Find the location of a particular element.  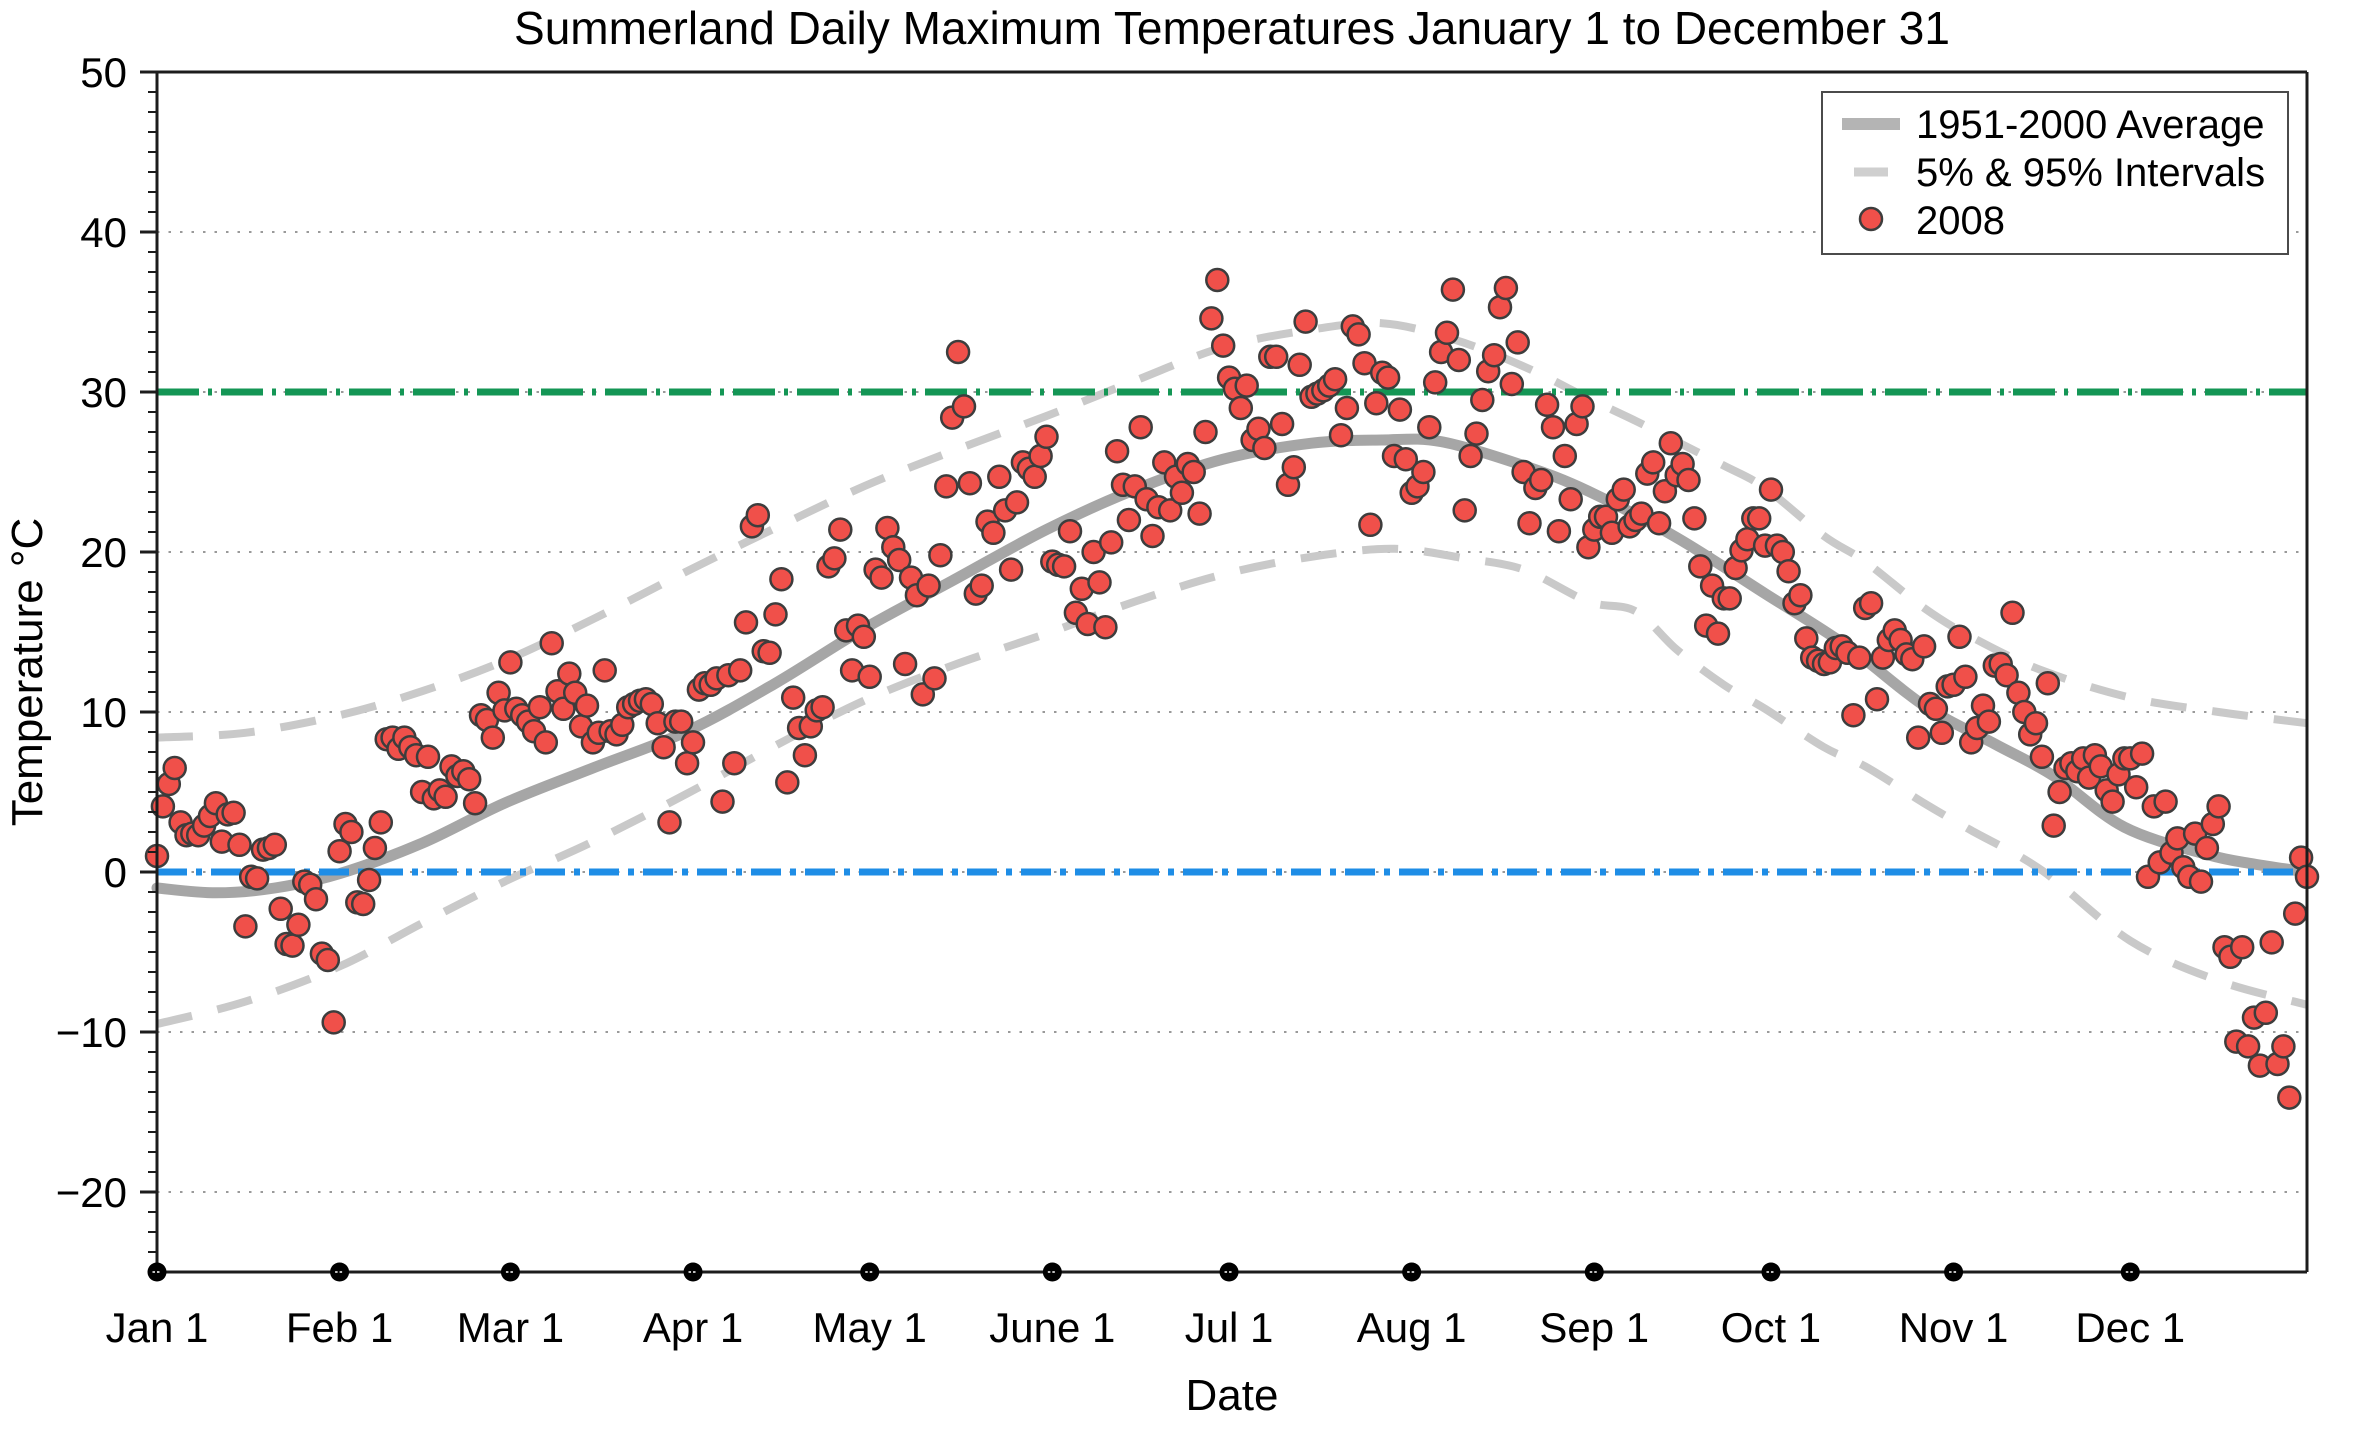

legend-2008-dot-swatch is located at coordinates (1871, 219).